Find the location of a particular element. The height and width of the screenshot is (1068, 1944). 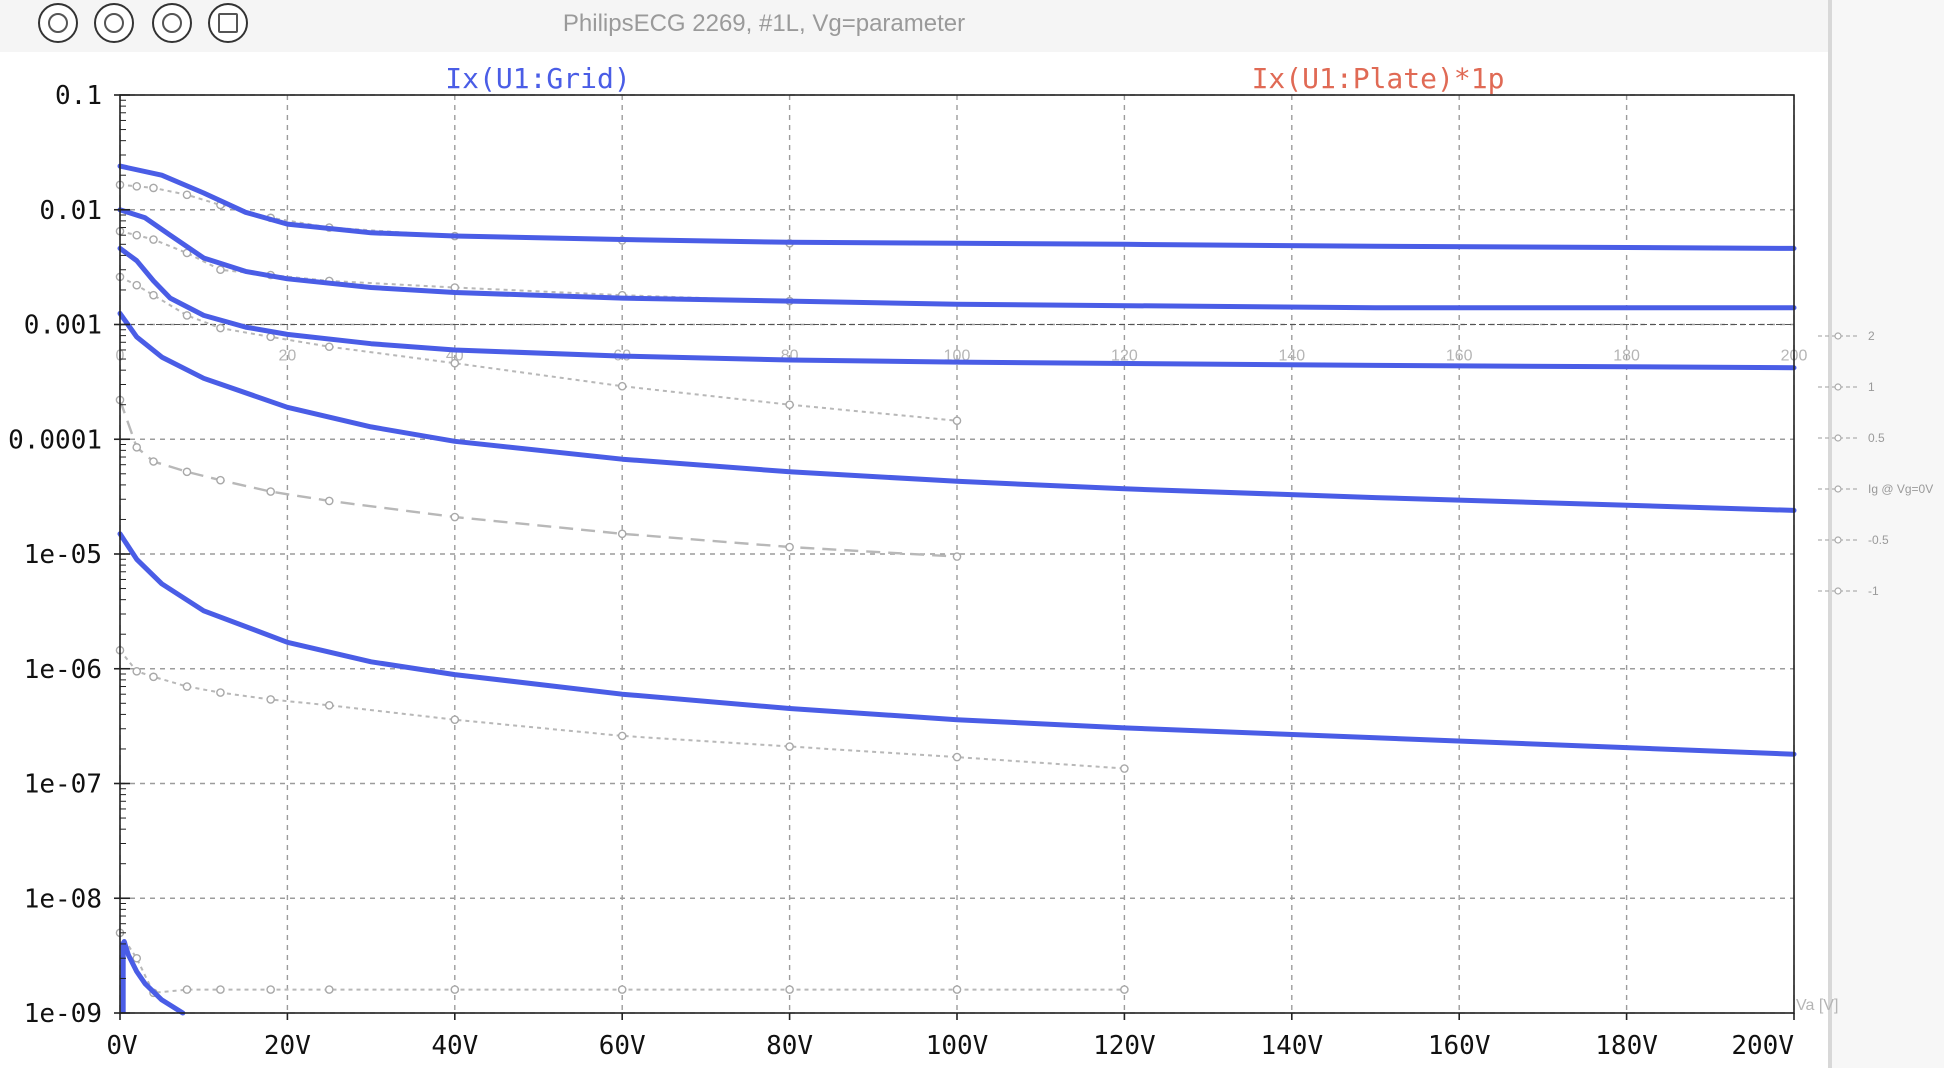

grid-tool is located at coordinates (228, 23).